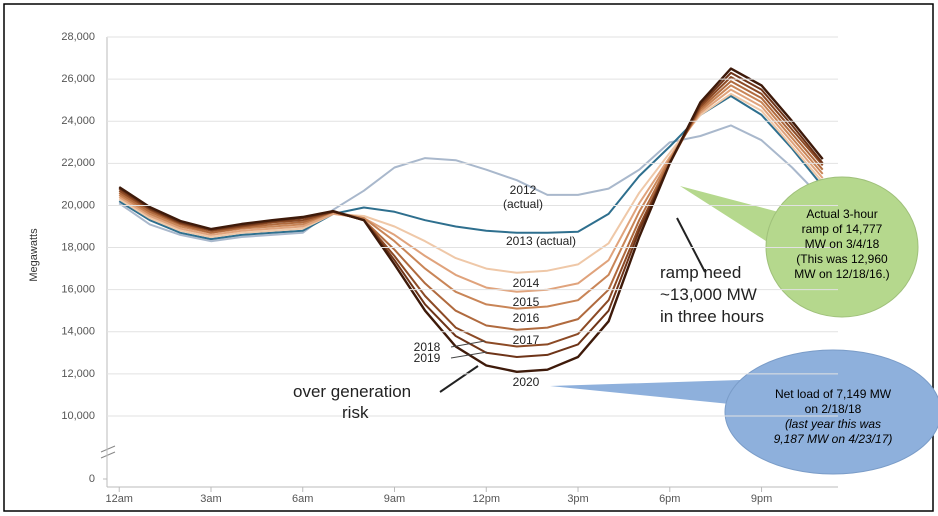 This screenshot has width=938, height=516. What do you see at coordinates (701, 272) in the screenshot?
I see `annotation: ramp need` at bounding box center [701, 272].